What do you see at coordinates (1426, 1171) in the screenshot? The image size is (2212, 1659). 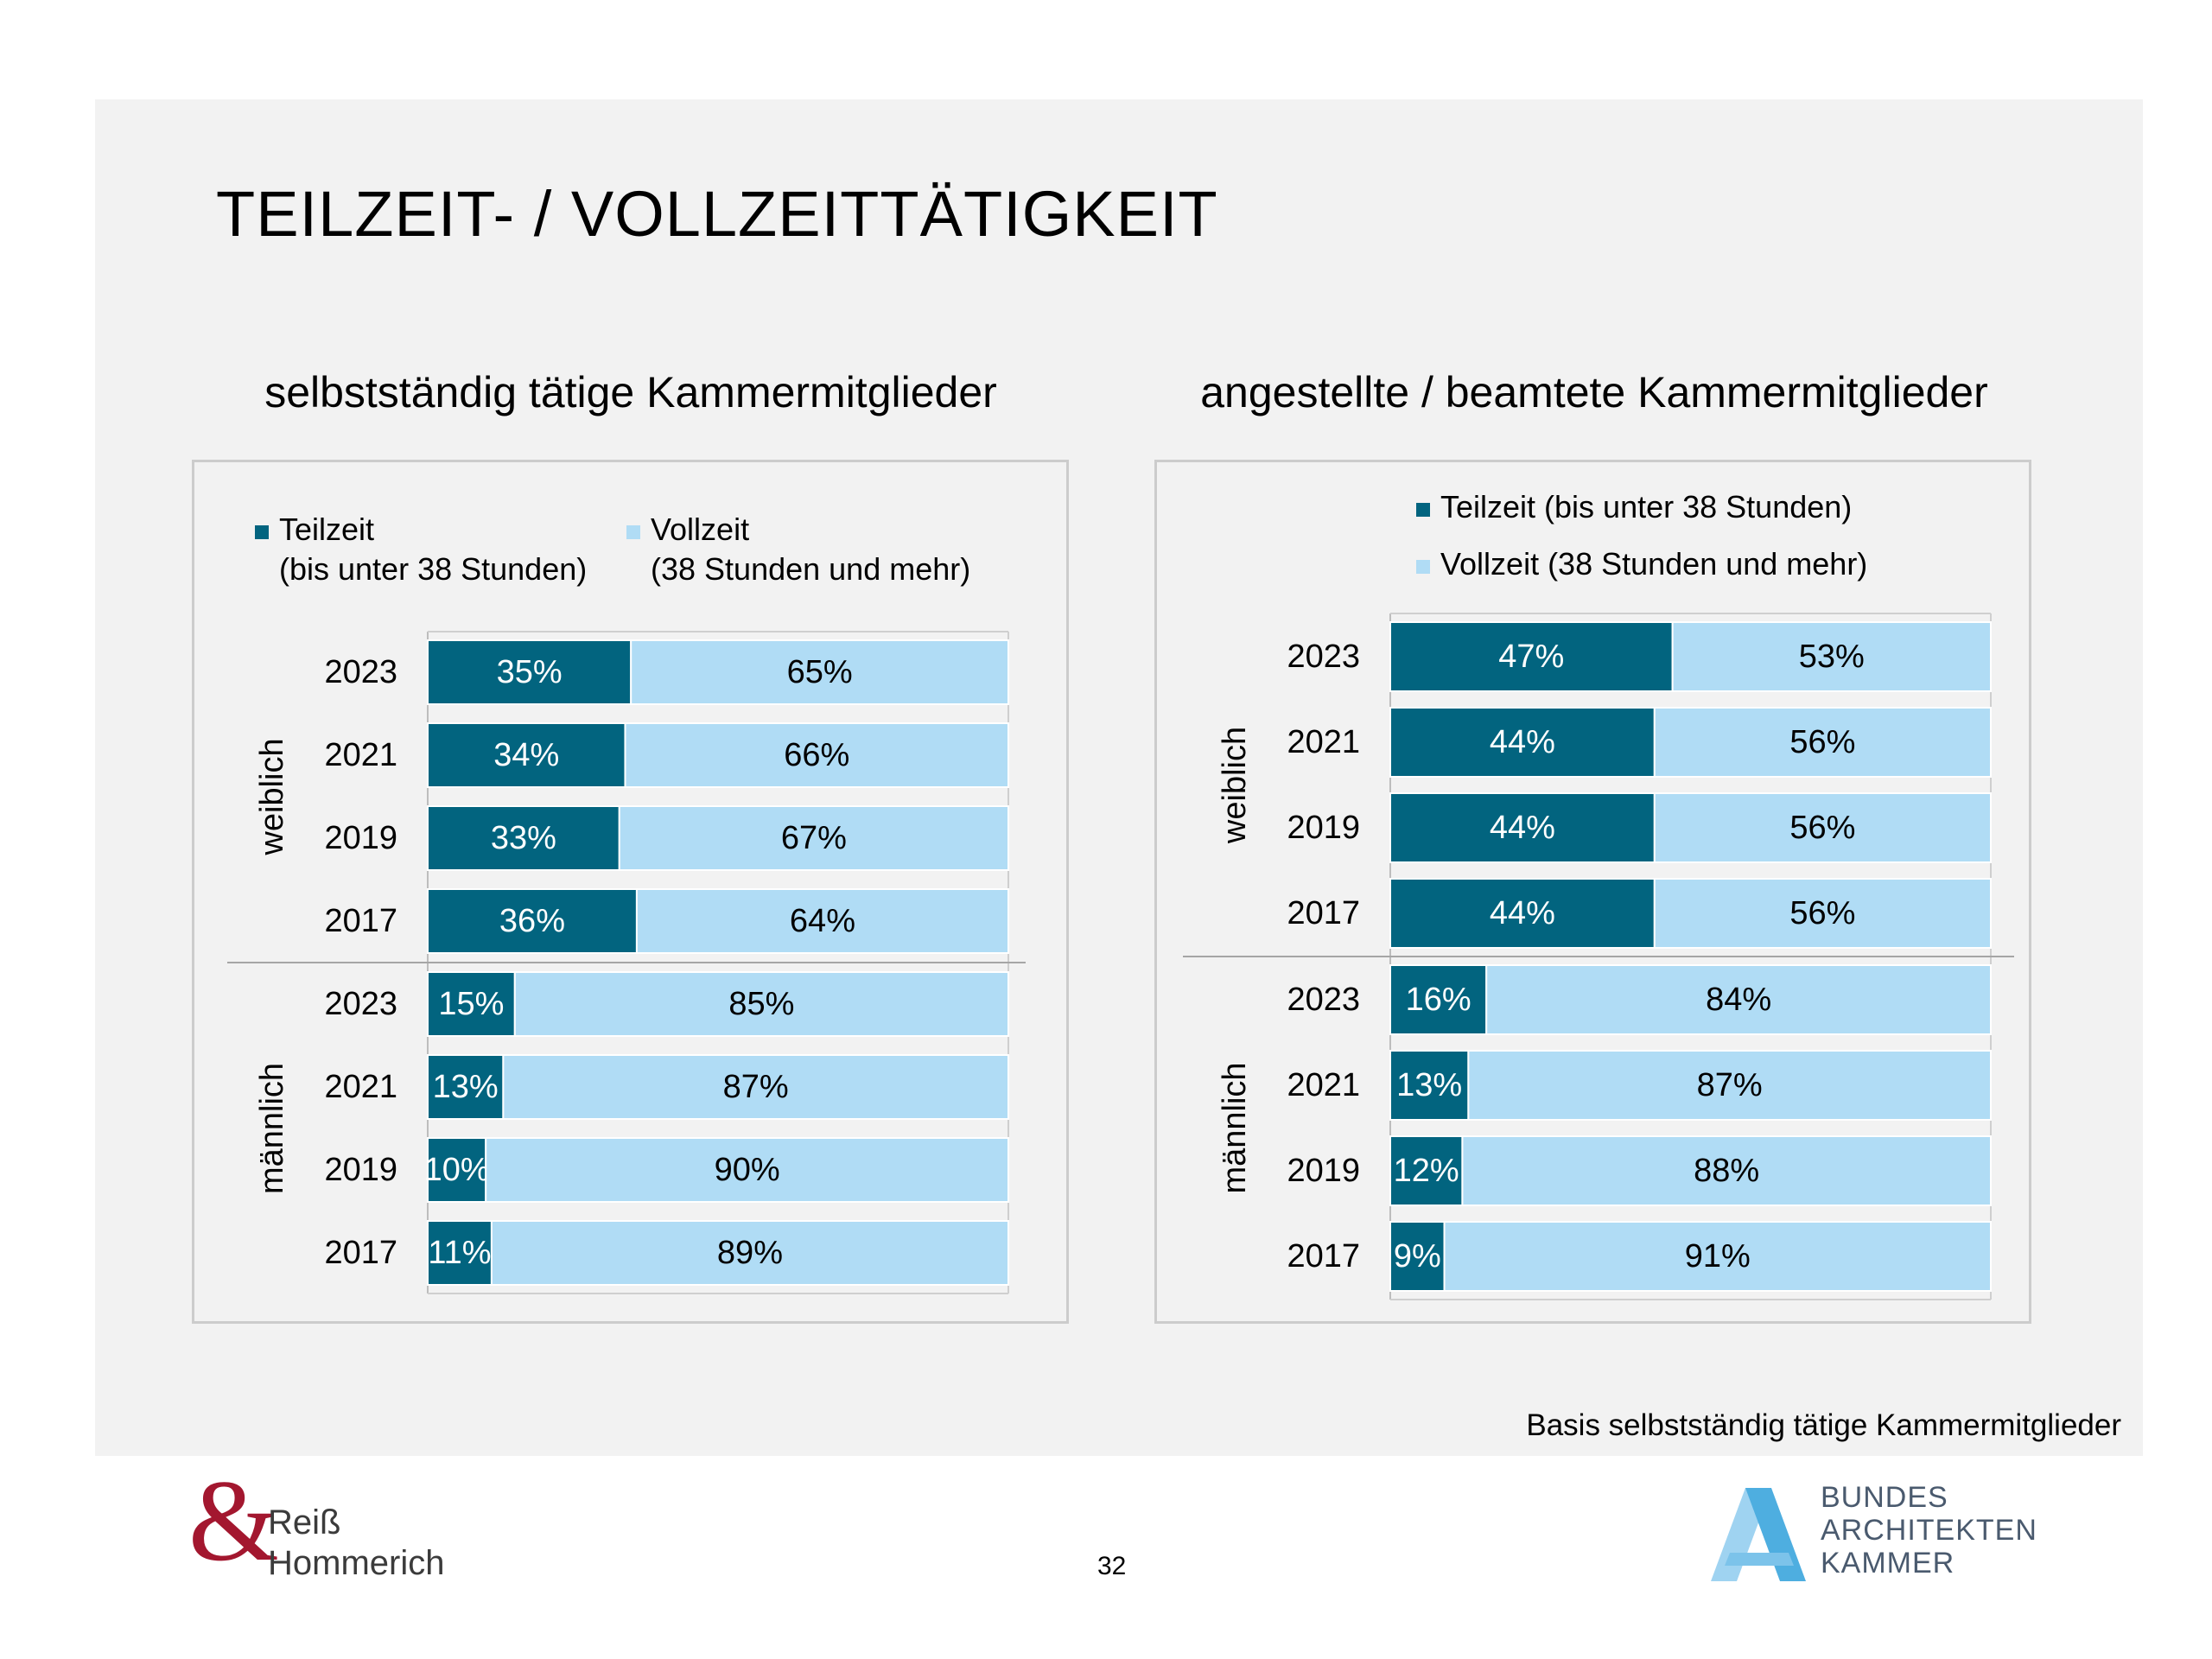 I see `data-label: 12%` at bounding box center [1426, 1171].